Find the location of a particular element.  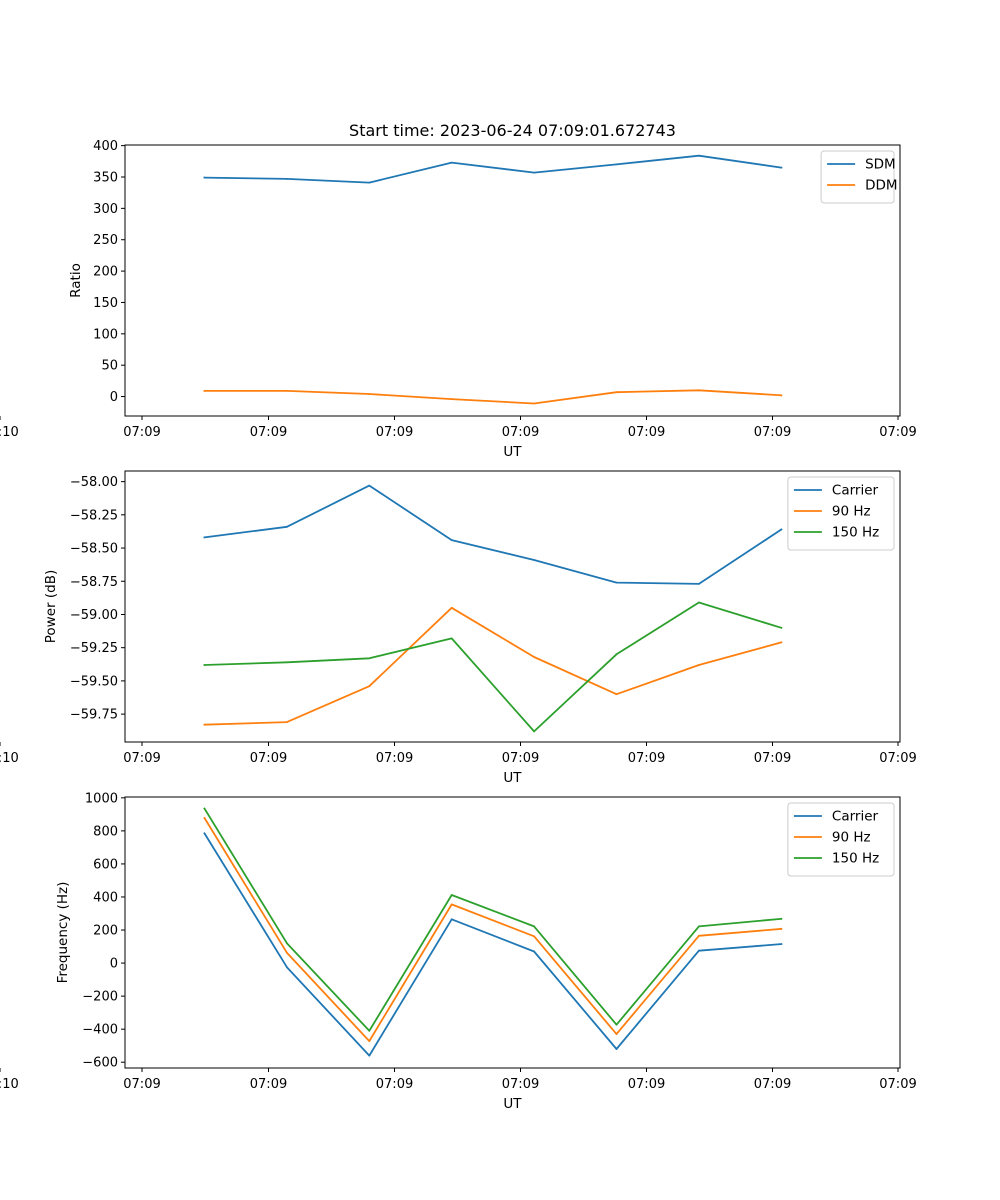

y-tick-label: 50 is located at coordinates (109, 366).